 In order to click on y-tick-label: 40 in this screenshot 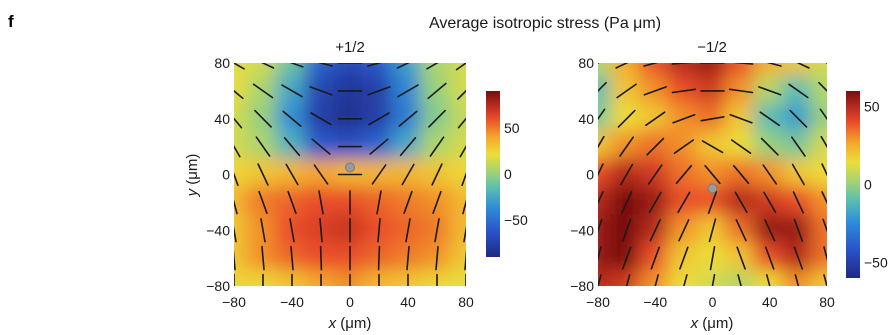, I will do `click(586, 119)`.